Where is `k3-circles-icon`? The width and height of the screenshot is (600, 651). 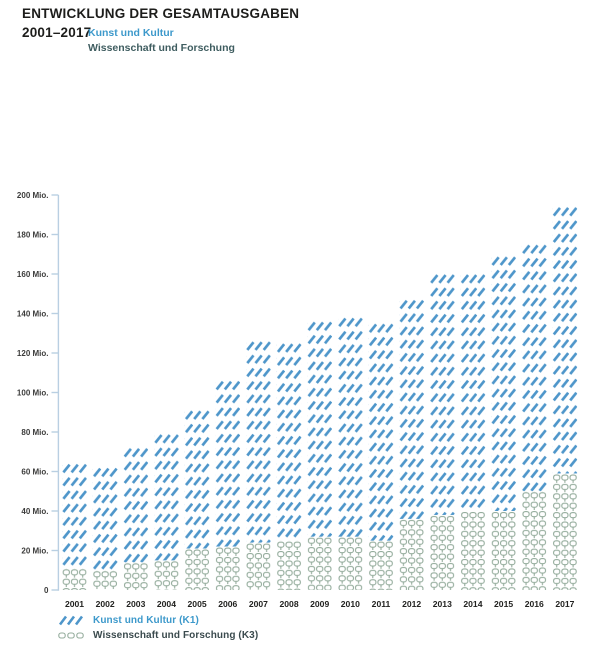 k3-circles-icon is located at coordinates (71, 635).